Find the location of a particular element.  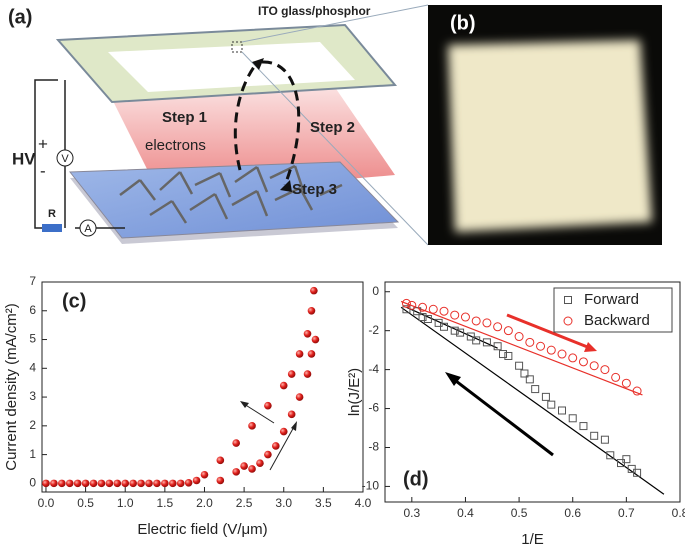

hv-label: HV is located at coordinates (24, 158).